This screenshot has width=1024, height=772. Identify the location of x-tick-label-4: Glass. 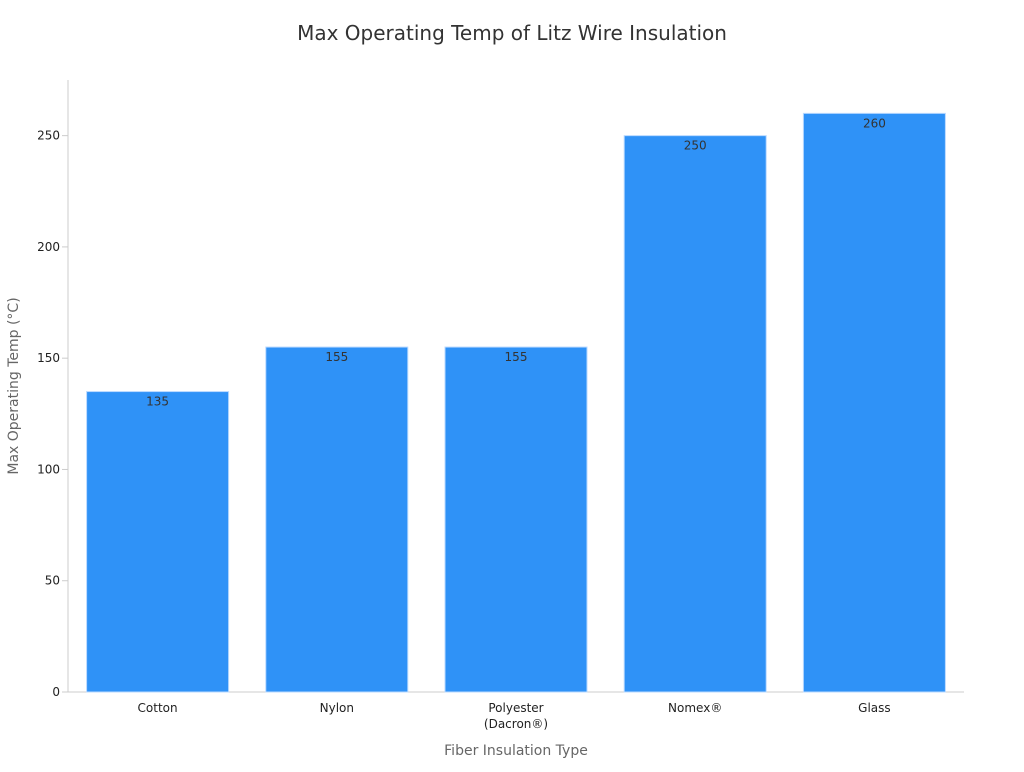
(874, 708).